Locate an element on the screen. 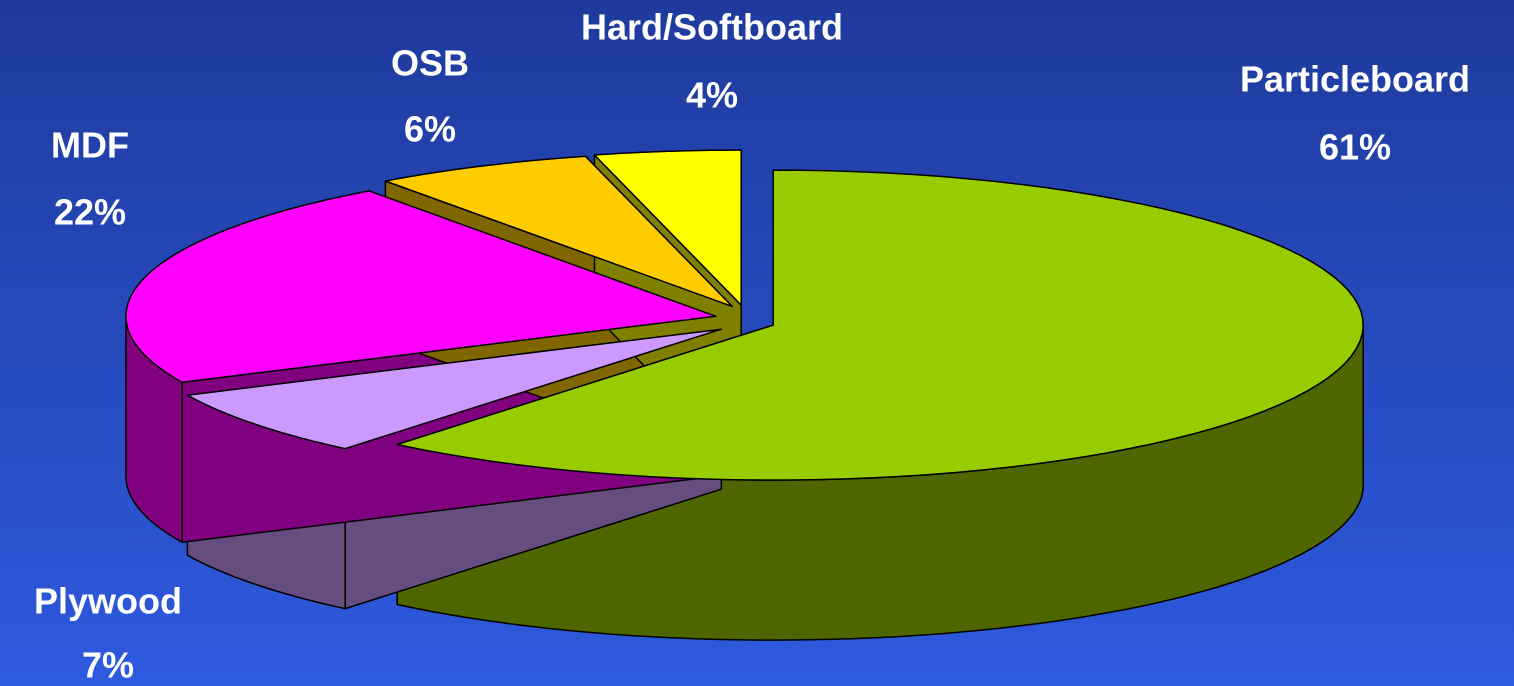 The width and height of the screenshot is (1514, 686). value-label: 22% is located at coordinates (90, 212).